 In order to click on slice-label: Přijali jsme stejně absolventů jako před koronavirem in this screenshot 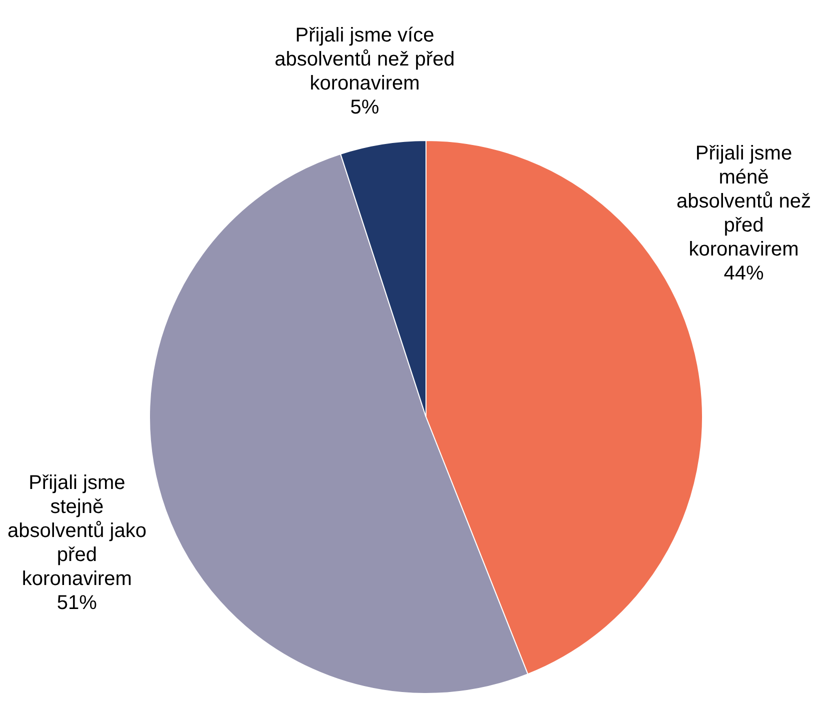, I will do `click(76, 531)`.